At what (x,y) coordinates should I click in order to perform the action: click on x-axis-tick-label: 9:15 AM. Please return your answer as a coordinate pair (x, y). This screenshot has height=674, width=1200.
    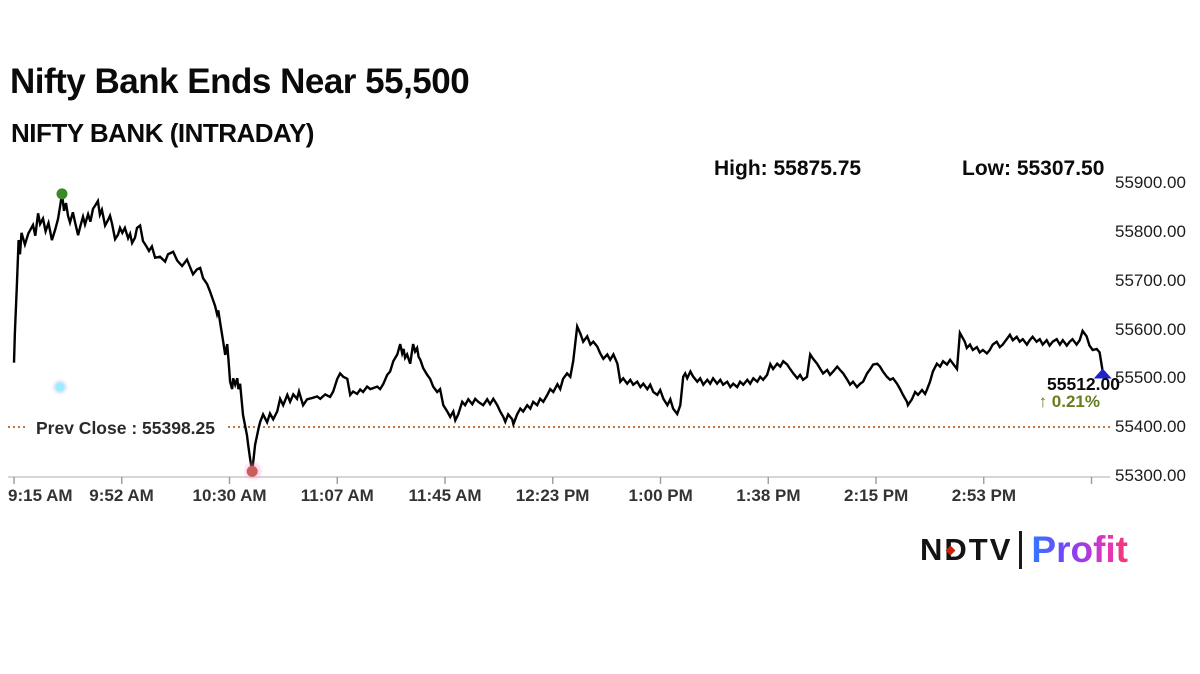
    Looking at the image, I should click on (40, 495).